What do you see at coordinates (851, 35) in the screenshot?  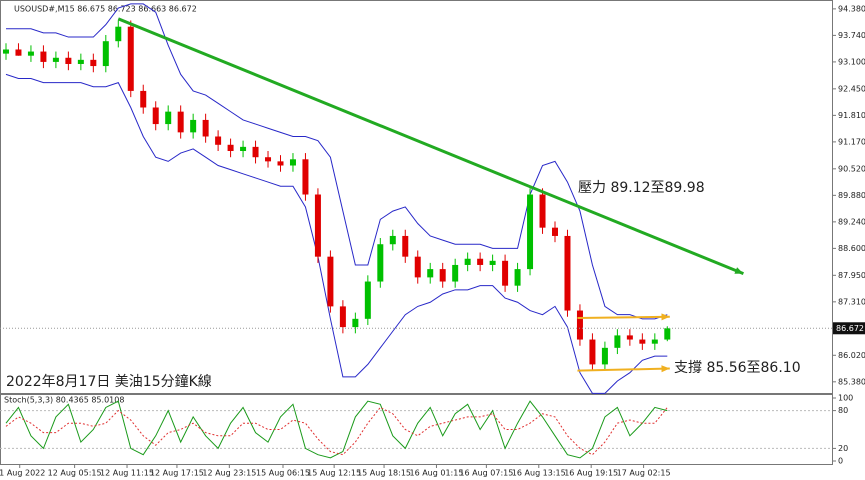 I see `y-tick-label: 93.740` at bounding box center [851, 35].